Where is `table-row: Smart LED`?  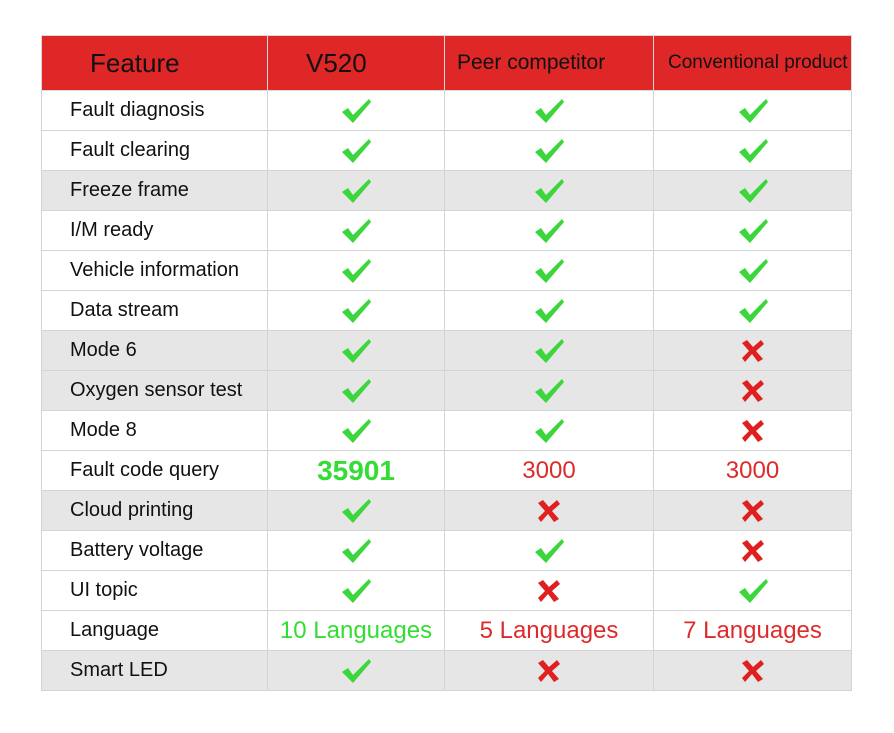
table-row: Smart LED is located at coordinates (446, 670).